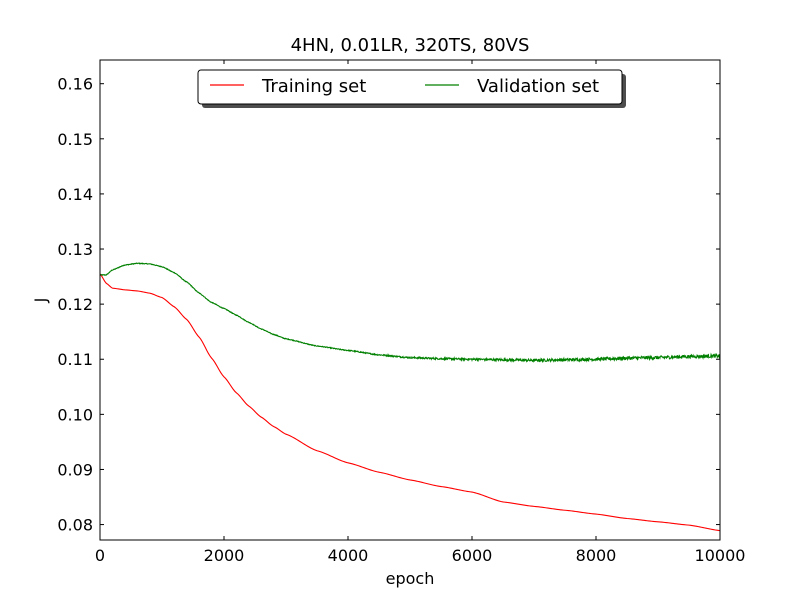  Describe the element at coordinates (75, 249) in the screenshot. I see `y-tick-label: 0.13` at that location.